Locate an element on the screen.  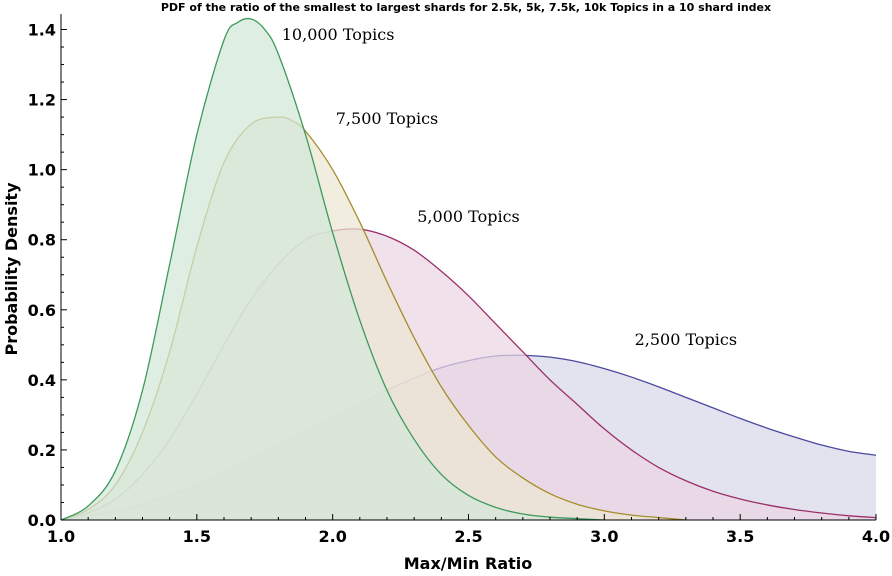
x-tick-label: 3.5 is located at coordinates (740, 536).